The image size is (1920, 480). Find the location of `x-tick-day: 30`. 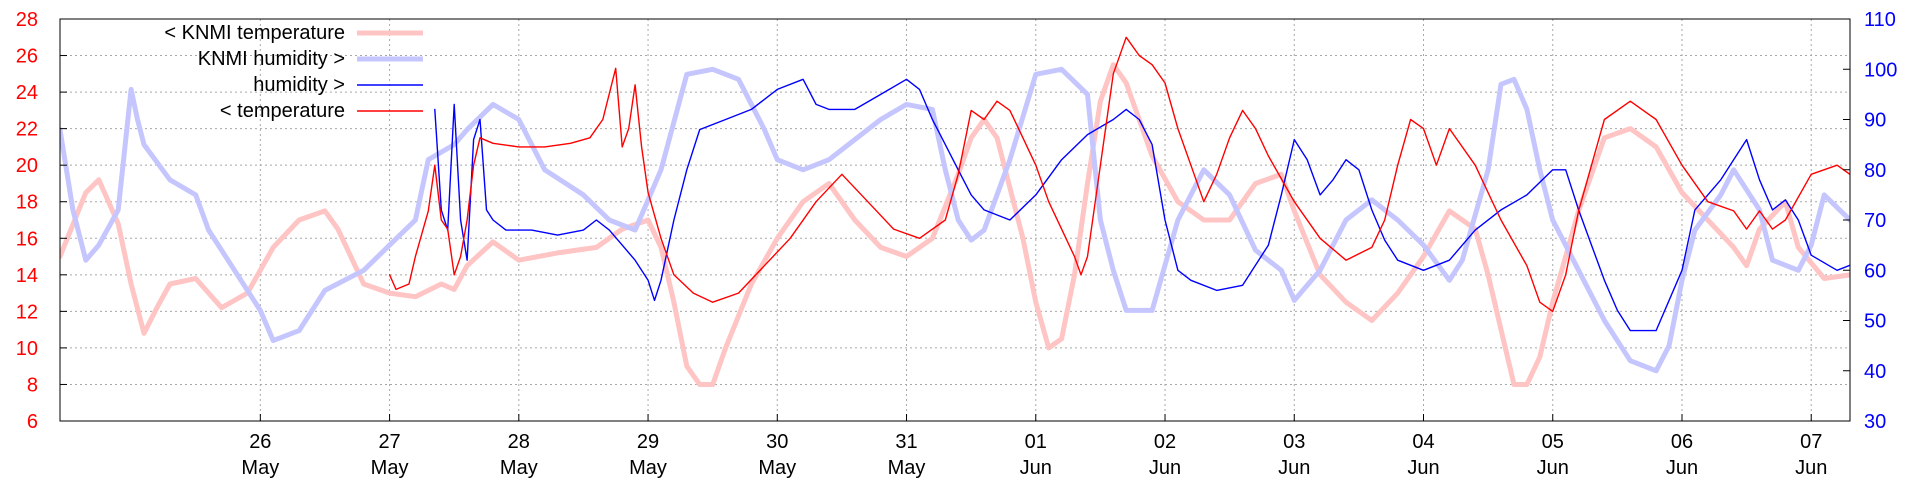

x-tick-day: 30 is located at coordinates (777, 442).